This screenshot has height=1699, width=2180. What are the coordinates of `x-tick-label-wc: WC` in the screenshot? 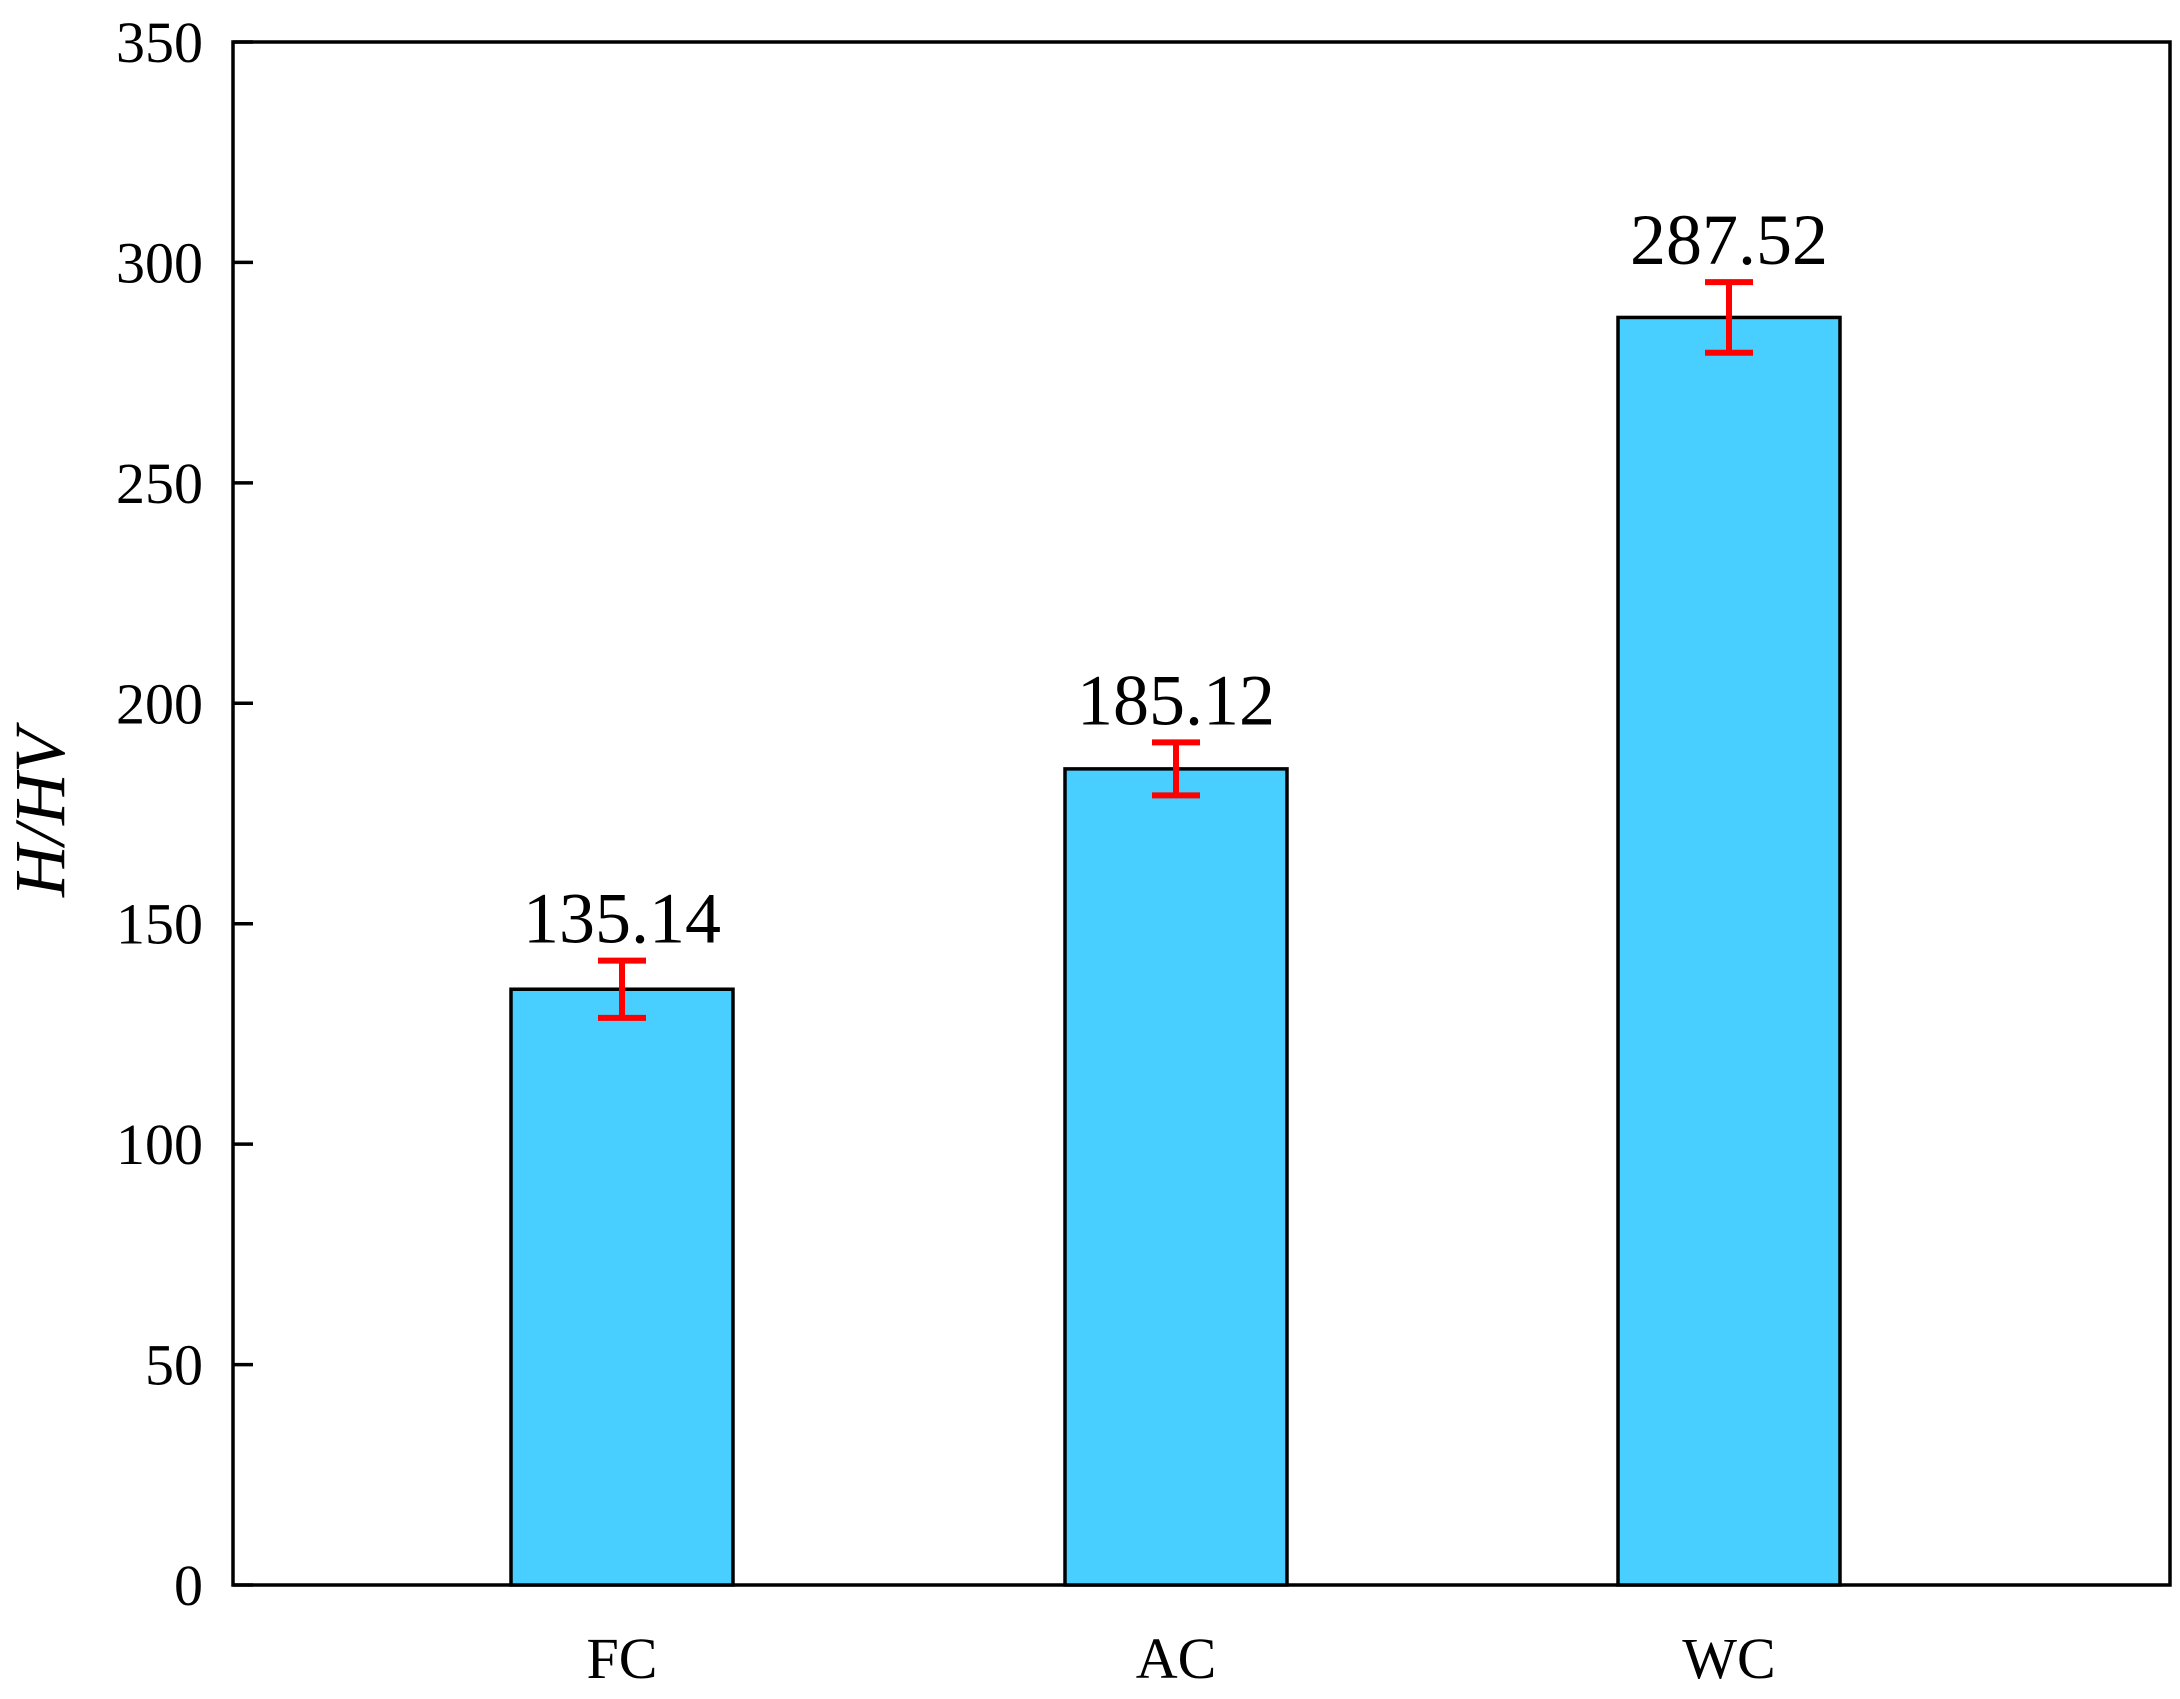 It's located at (1728, 1658).